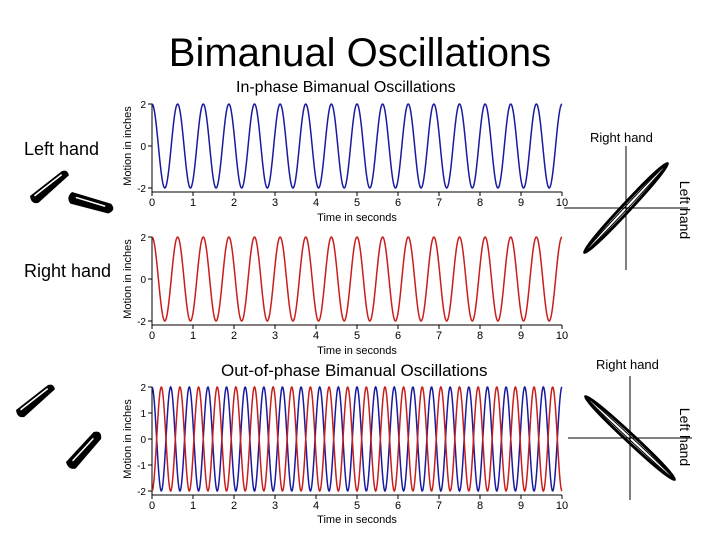 The width and height of the screenshot is (720, 540). What do you see at coordinates (275, 506) in the screenshot?
I see `chart2-x-tick-label-3: 3` at bounding box center [275, 506].